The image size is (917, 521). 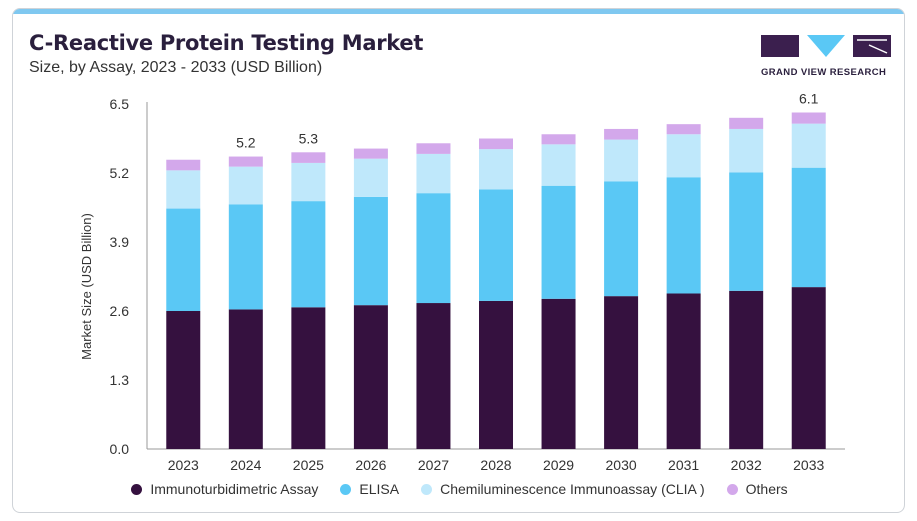 What do you see at coordinates (572, 489) in the screenshot?
I see `legend-label-clia: Chemiluminescence Immunoassay (CLIA )` at bounding box center [572, 489].